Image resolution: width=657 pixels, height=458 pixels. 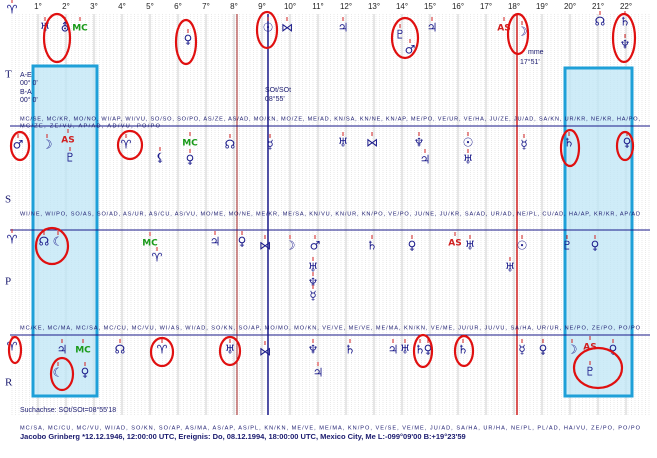 I want to click on planet-glyph: ☾, so click(x=58, y=242).